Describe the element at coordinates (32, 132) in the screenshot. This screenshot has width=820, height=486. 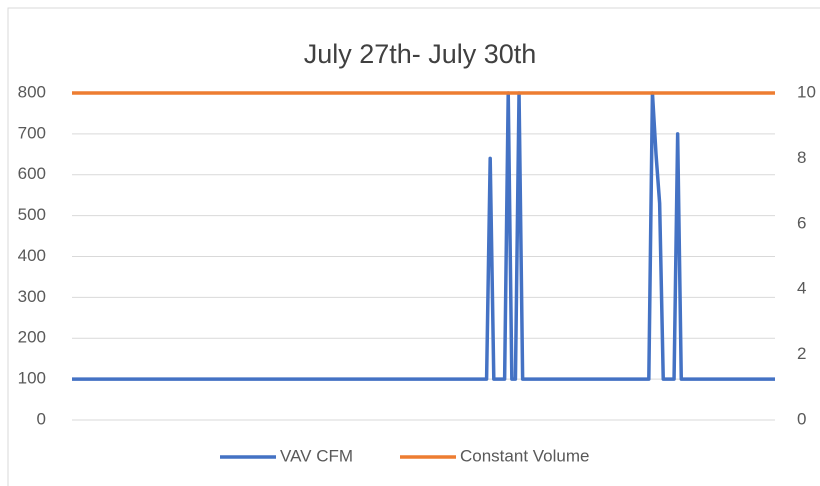
I see `y-tick-label: 700` at that location.